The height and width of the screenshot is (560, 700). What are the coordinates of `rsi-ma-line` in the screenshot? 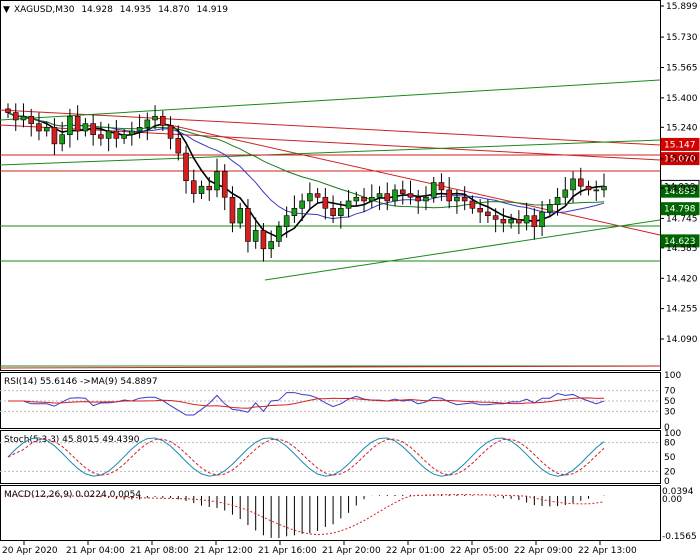 It's located at (306, 403).